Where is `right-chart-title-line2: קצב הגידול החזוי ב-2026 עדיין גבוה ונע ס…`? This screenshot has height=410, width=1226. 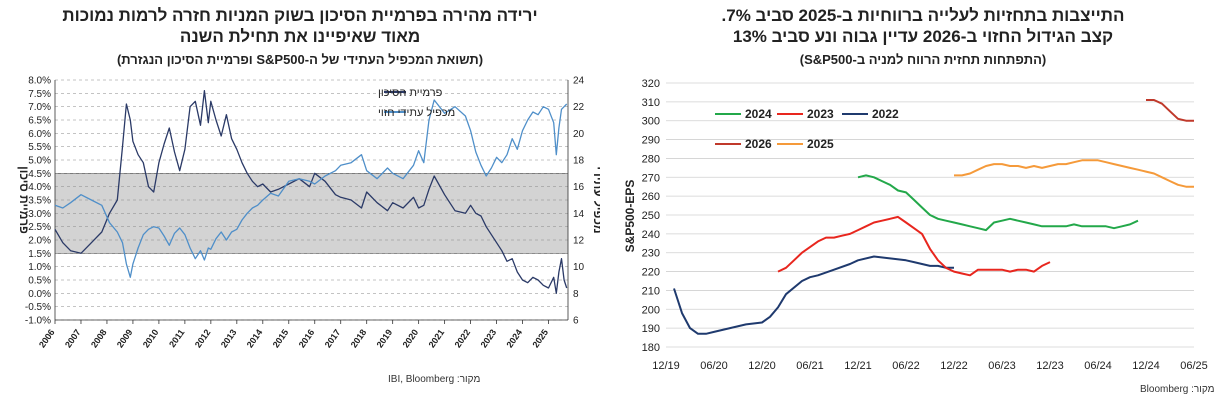 right-chart-title-line2: קצב הגידול החזוי ב-2026 עדיין גבוה ונע ס… is located at coordinates (923, 36).